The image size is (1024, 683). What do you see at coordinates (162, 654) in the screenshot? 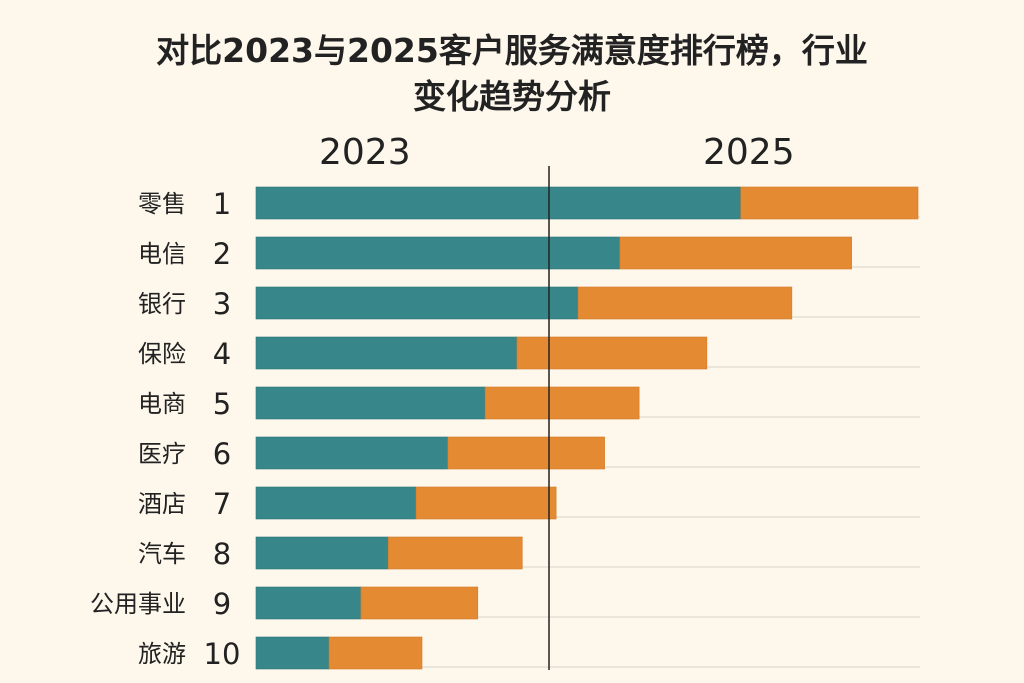
I see `category-label: 旅游` at bounding box center [162, 654].